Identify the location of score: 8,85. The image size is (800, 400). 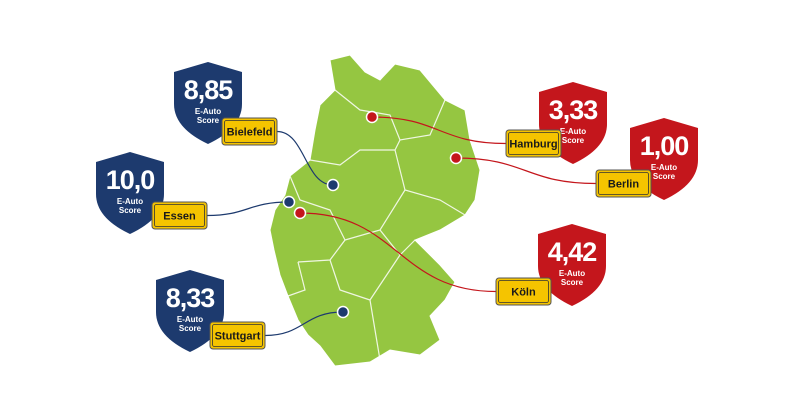
(209, 90).